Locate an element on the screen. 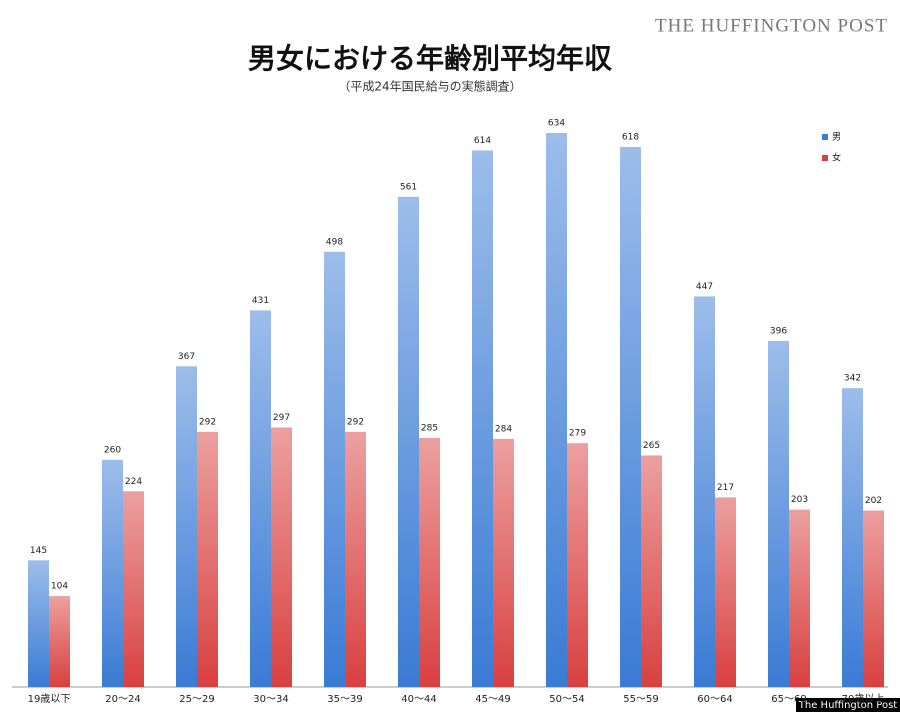  value-label: 634 is located at coordinates (556, 124).